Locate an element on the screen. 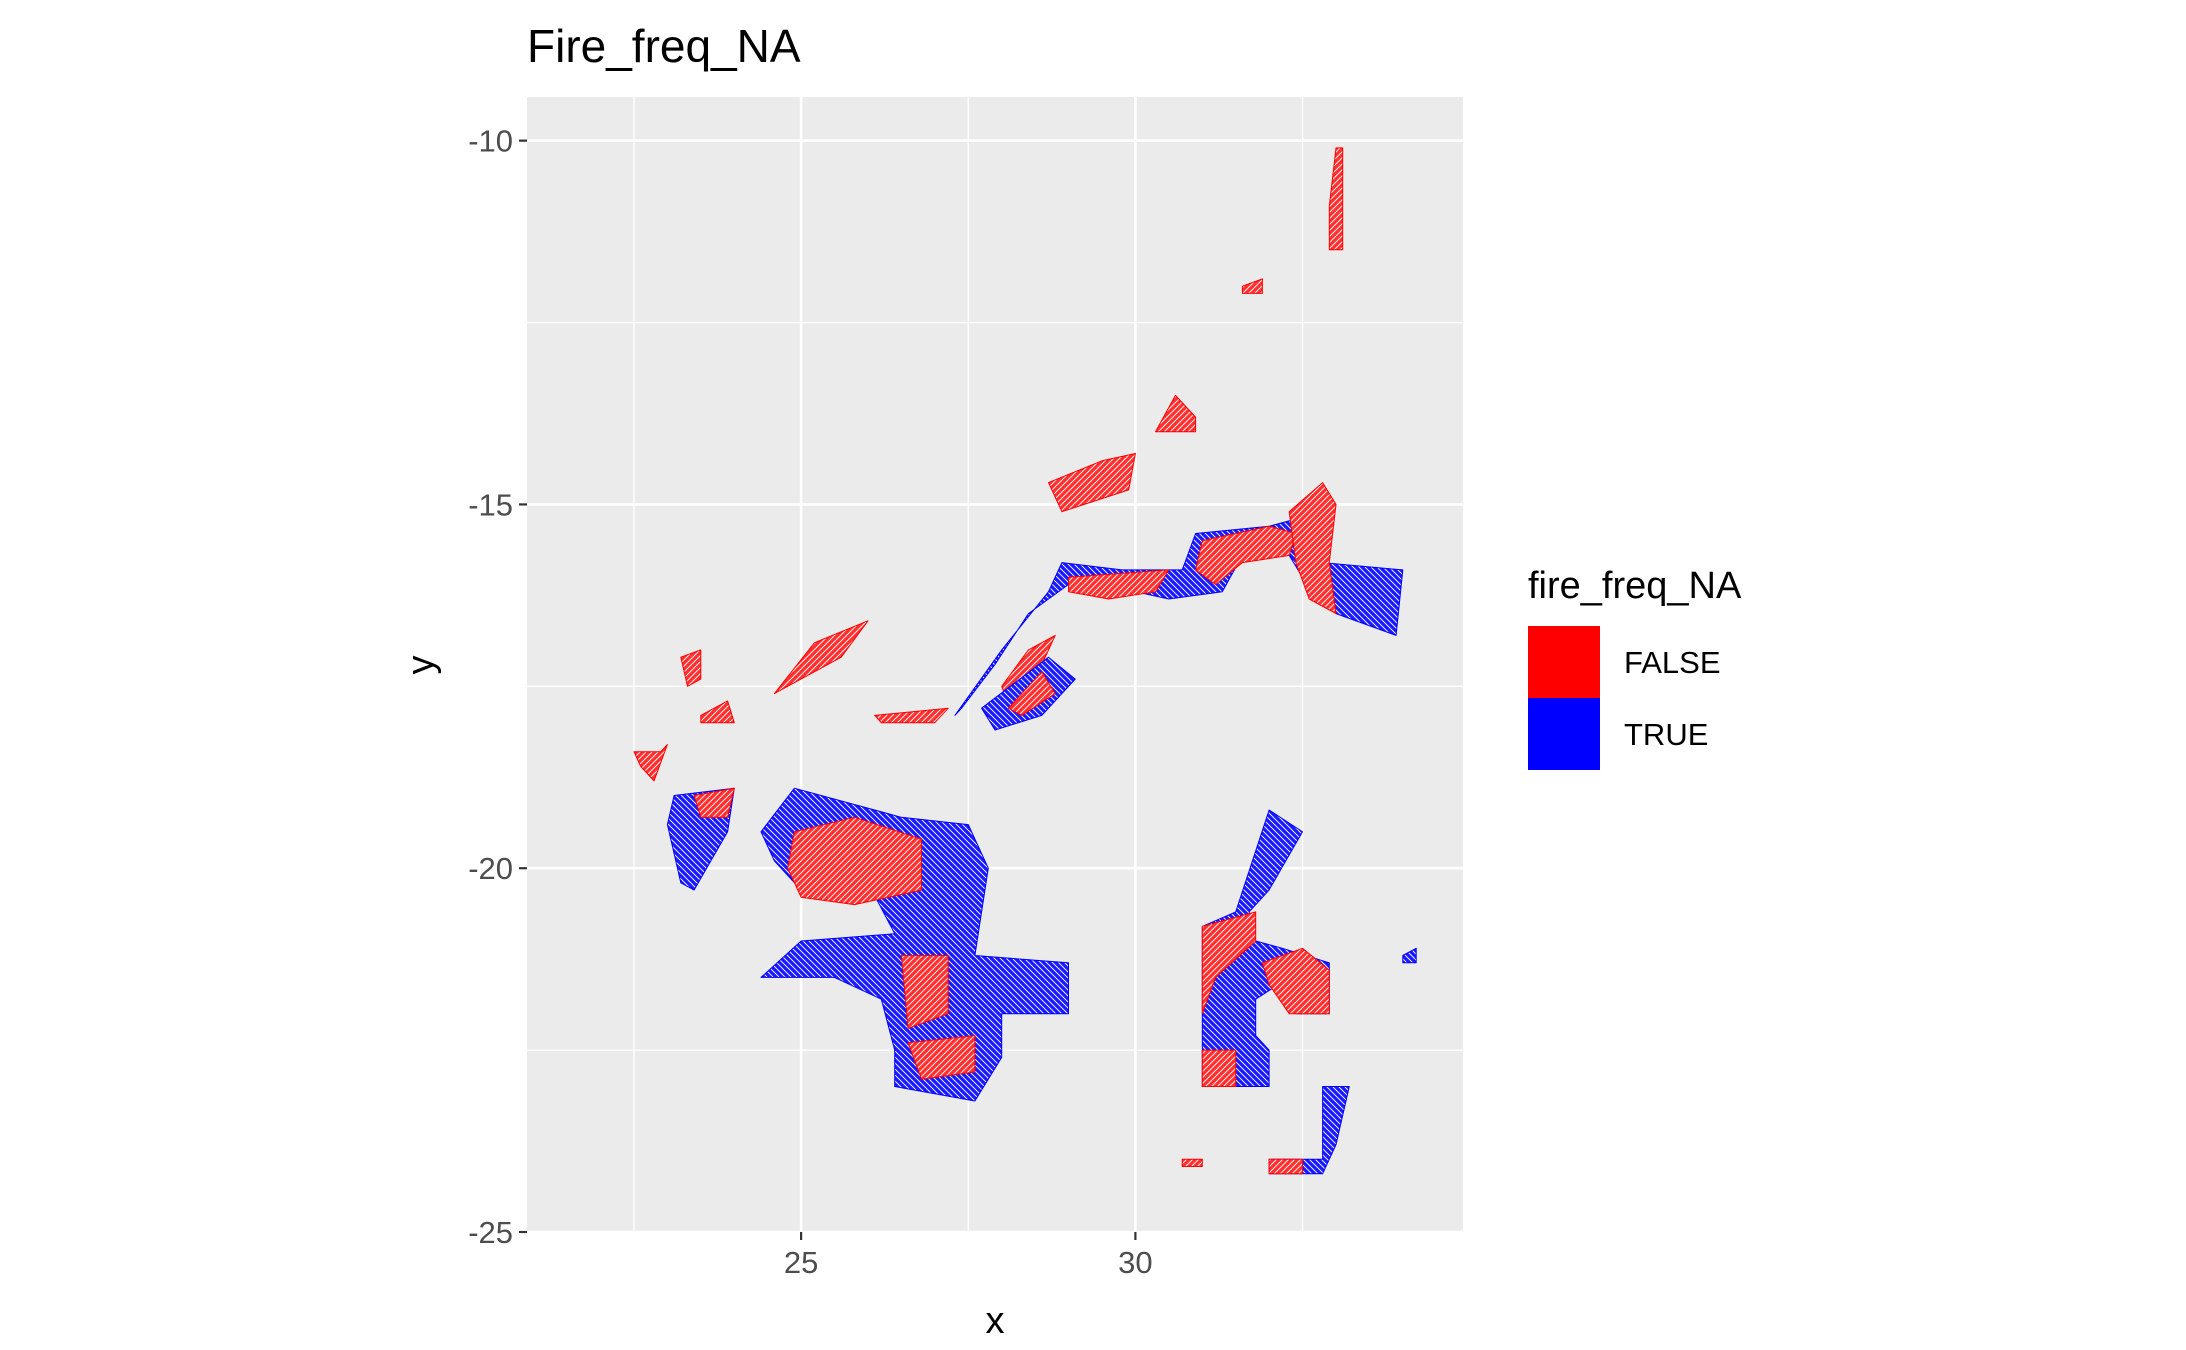 This screenshot has width=2186, height=1350. x-axis-title: x is located at coordinates (995, 1321).